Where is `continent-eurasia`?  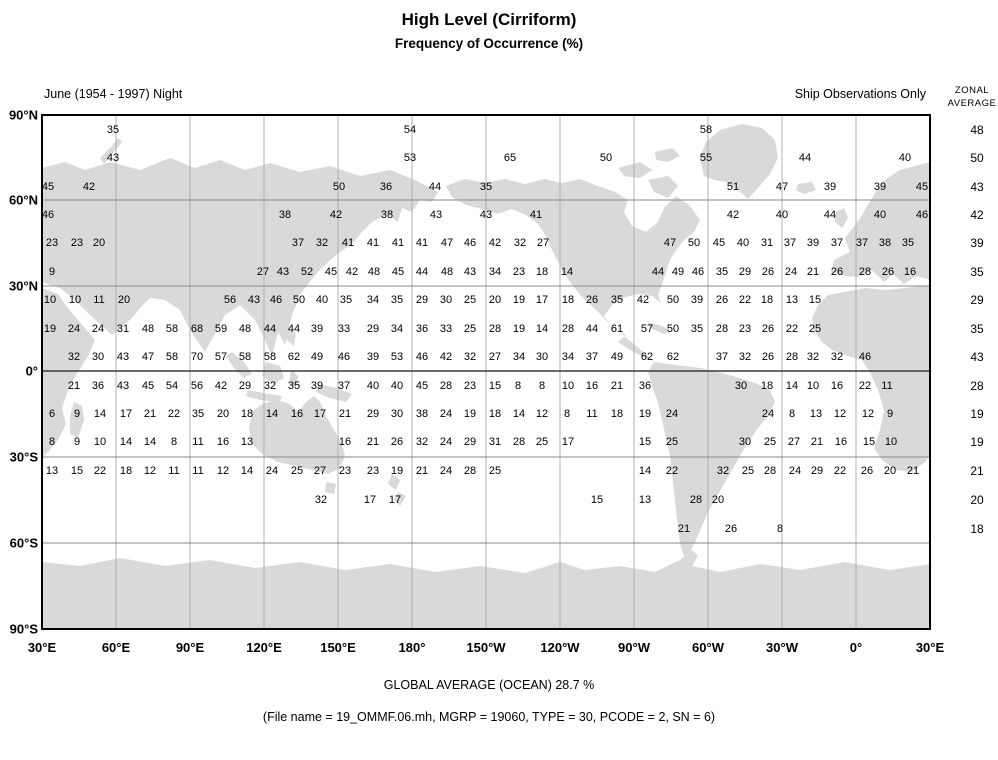 continent-eurasia is located at coordinates (240, 257).